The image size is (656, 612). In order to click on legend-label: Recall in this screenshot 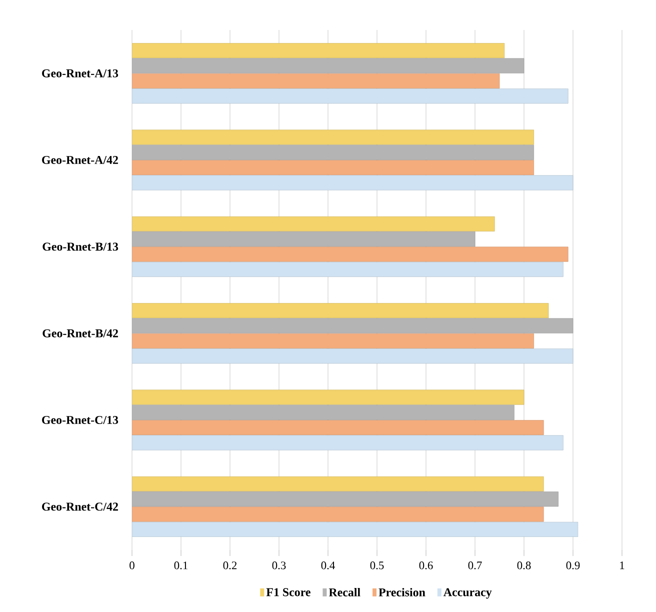, I will do `click(344, 592)`.